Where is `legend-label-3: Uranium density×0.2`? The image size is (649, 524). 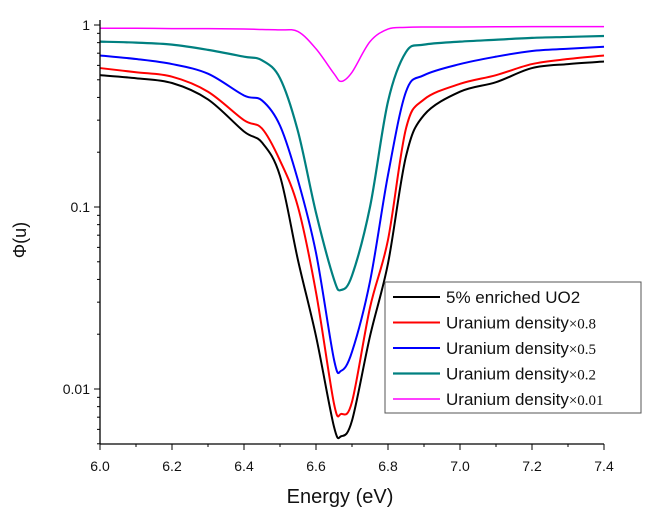 legend-label-3: Uranium density×0.2 is located at coordinates (521, 374).